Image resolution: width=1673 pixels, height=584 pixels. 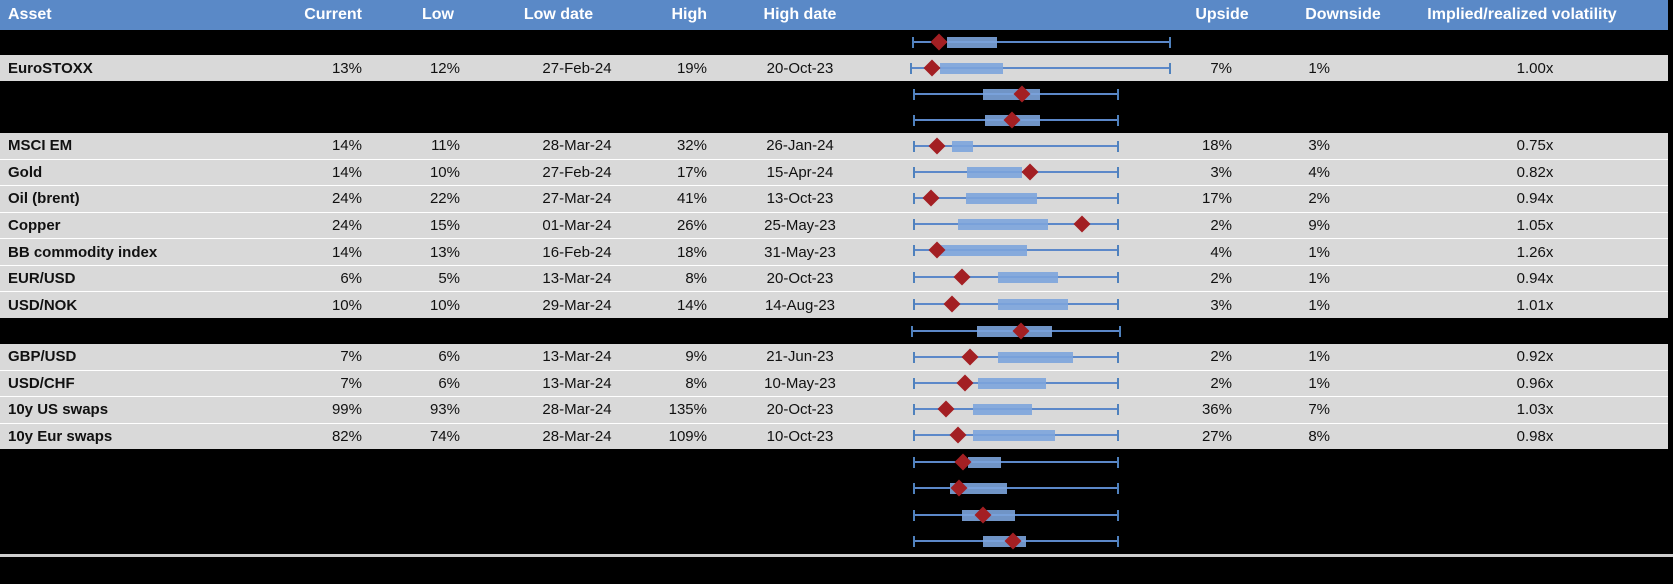 What do you see at coordinates (445, 146) in the screenshot?
I see `cell-low: 11%` at bounding box center [445, 146].